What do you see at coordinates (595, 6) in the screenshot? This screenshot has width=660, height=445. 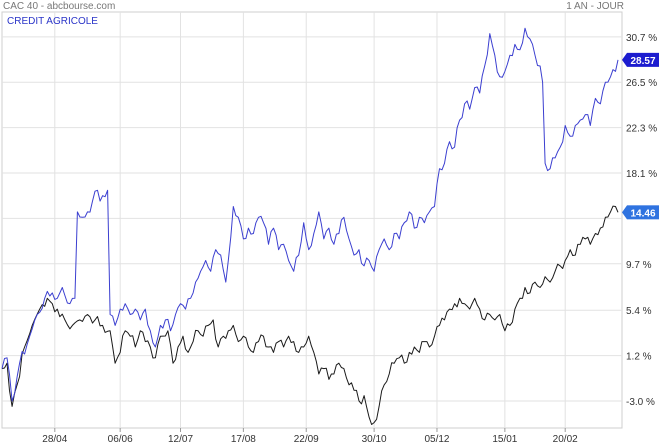 I see `chart-period-label: 1 AN - JOUR` at bounding box center [595, 6].